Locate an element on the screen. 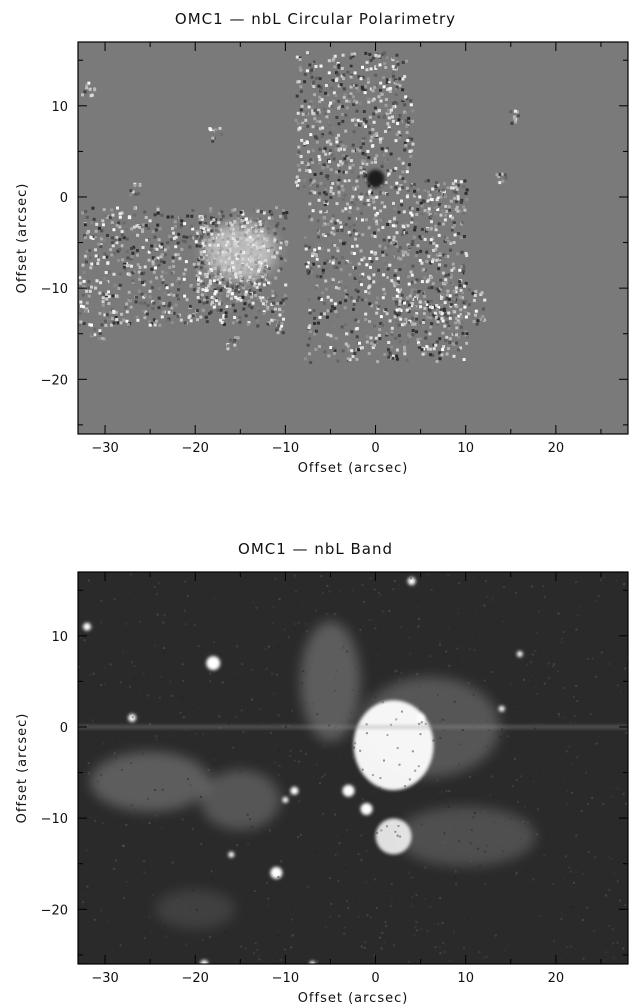 This screenshot has height=1005, width=631. band-y-axis-title: Offset (arcsec) is located at coordinates (22, 768).